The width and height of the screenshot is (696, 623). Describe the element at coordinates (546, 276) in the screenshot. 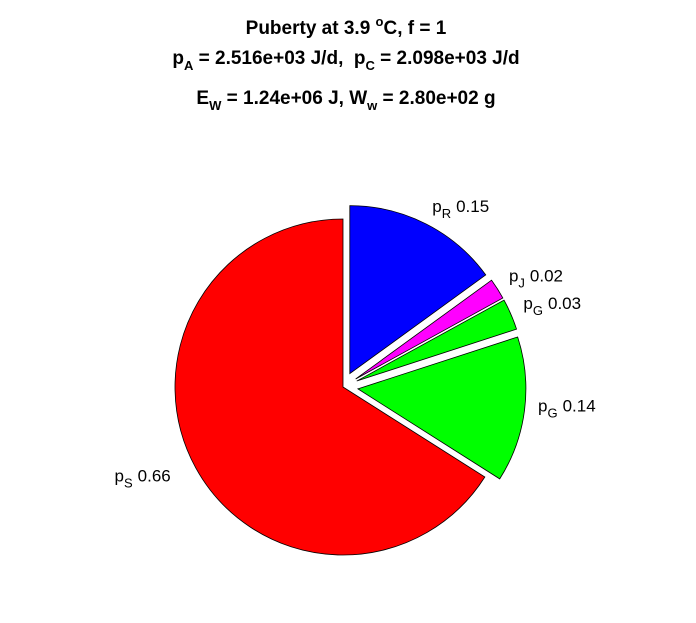

I see `label-value: 0.02` at that location.